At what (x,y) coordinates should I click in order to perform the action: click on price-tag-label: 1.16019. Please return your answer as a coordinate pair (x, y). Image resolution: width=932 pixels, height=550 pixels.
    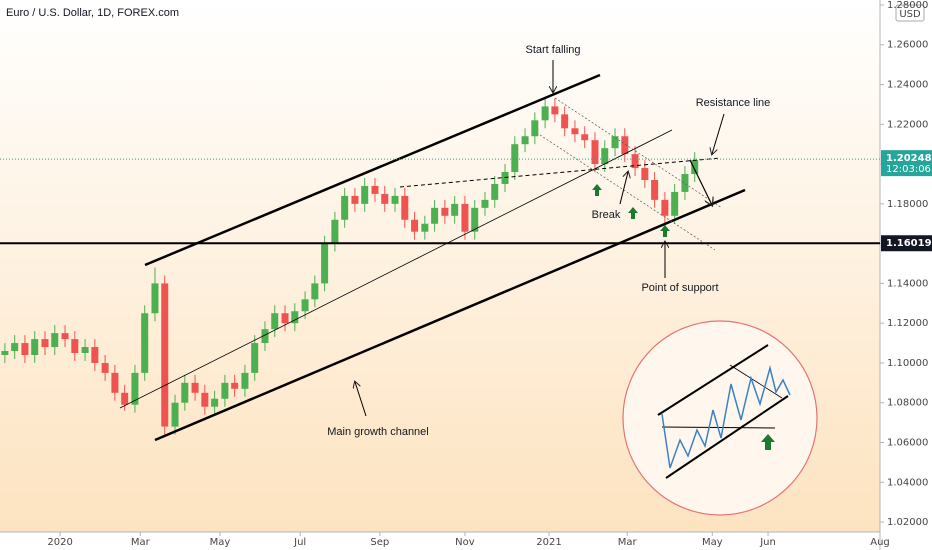
    Looking at the image, I should click on (909, 243).